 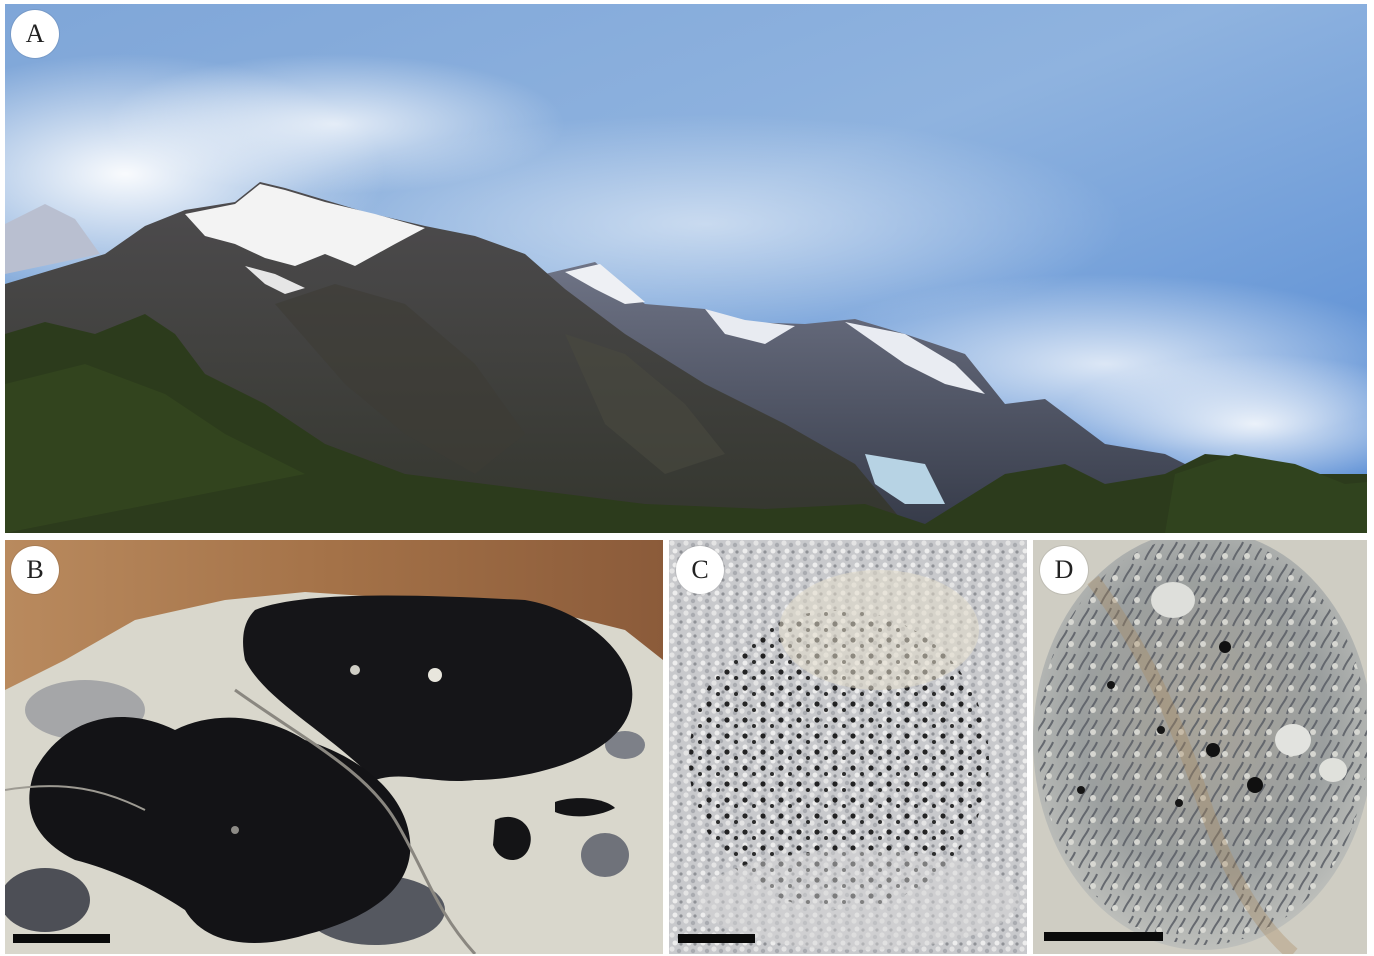 I want to click on panel-label-d: D, so click(x=1064, y=570).